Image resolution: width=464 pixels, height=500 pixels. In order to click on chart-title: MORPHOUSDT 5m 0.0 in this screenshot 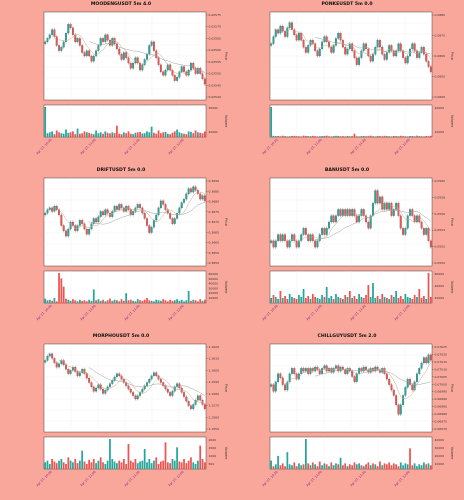, I will do `click(121, 336)`.